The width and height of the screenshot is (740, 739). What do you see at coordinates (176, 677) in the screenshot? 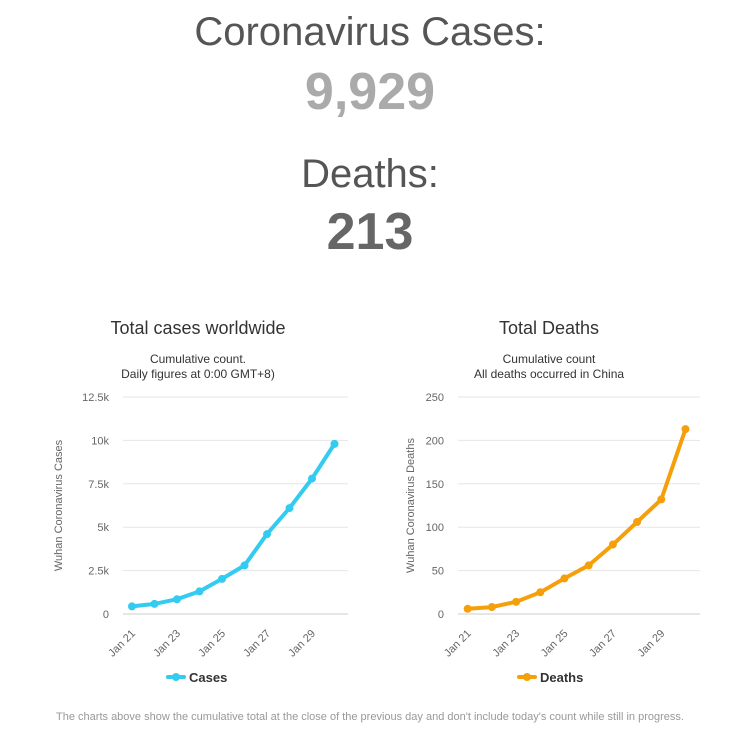
I see `cases-chart-legend-marker` at bounding box center [176, 677].